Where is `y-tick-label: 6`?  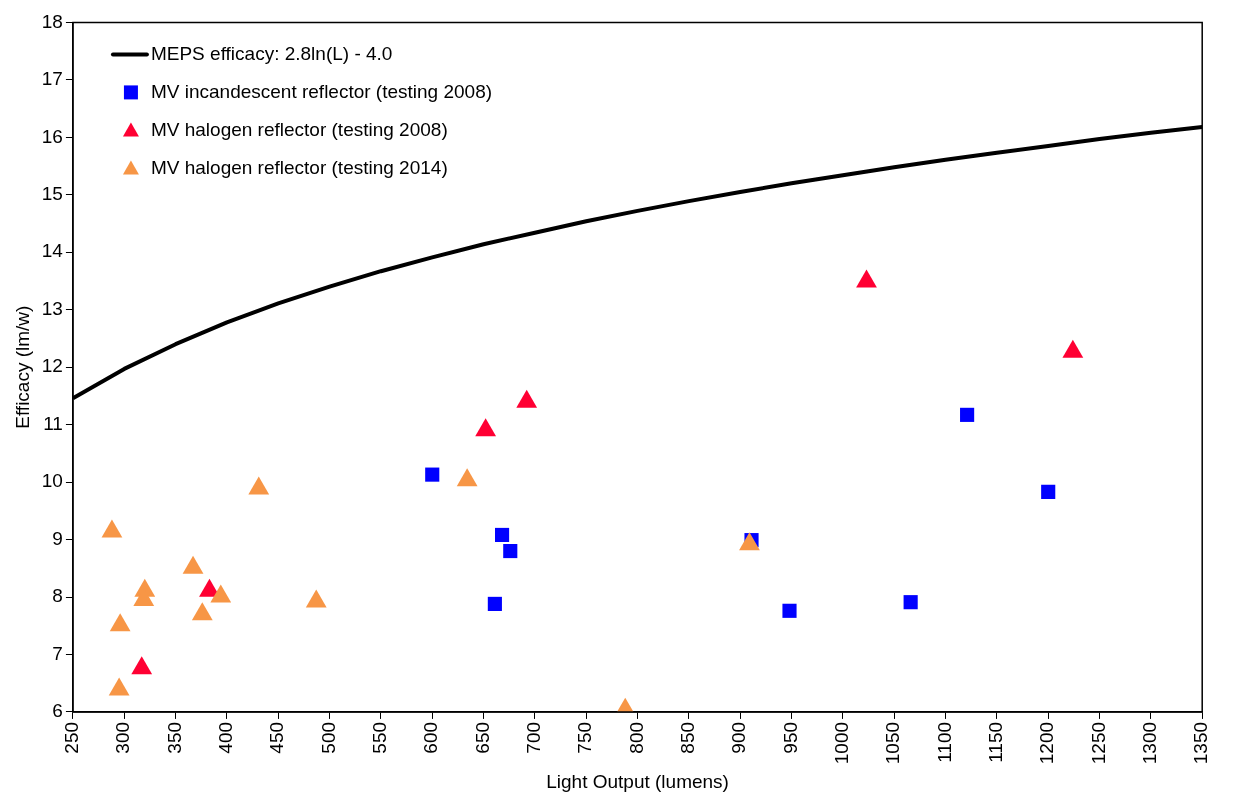 y-tick-label: 6 is located at coordinates (57, 711).